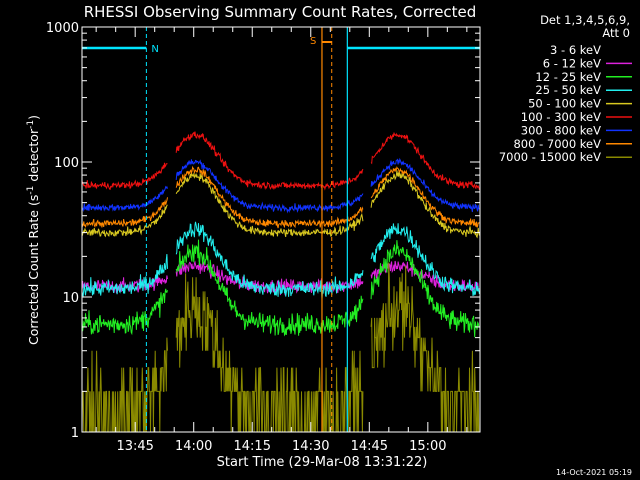  What do you see at coordinates (322, 462) in the screenshot?
I see `x-axis-label: Start Time (29-Mar-08 13:31:22)` at bounding box center [322, 462].